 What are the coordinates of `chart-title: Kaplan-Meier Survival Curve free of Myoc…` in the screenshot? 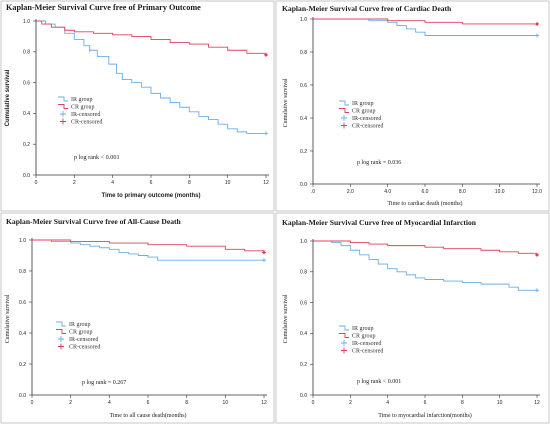 It's located at (379, 222).